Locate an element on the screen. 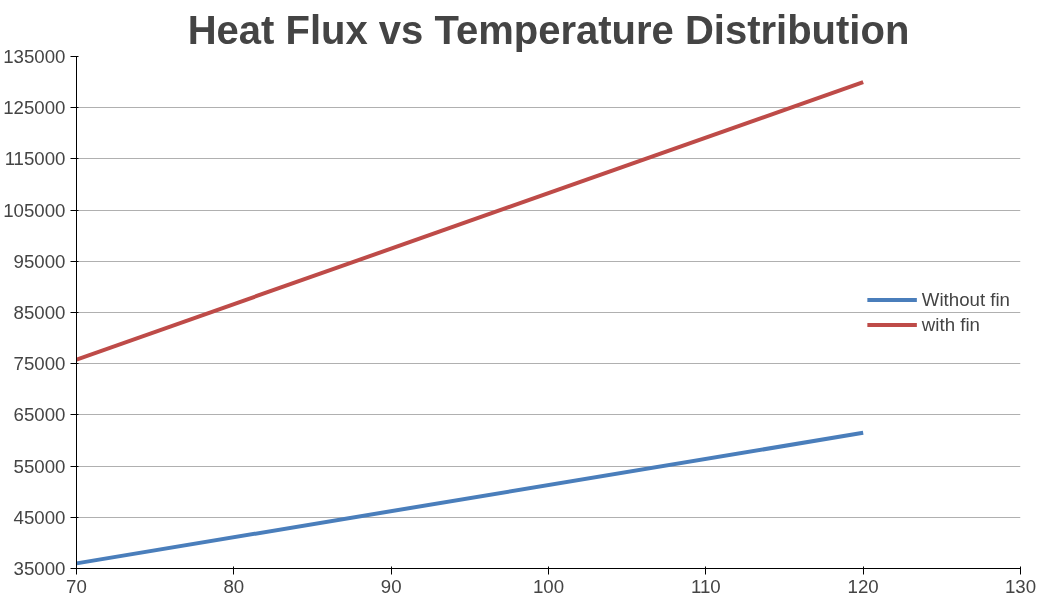 The image size is (1047, 599). y-tick-label: 75000 is located at coordinates (39, 364).